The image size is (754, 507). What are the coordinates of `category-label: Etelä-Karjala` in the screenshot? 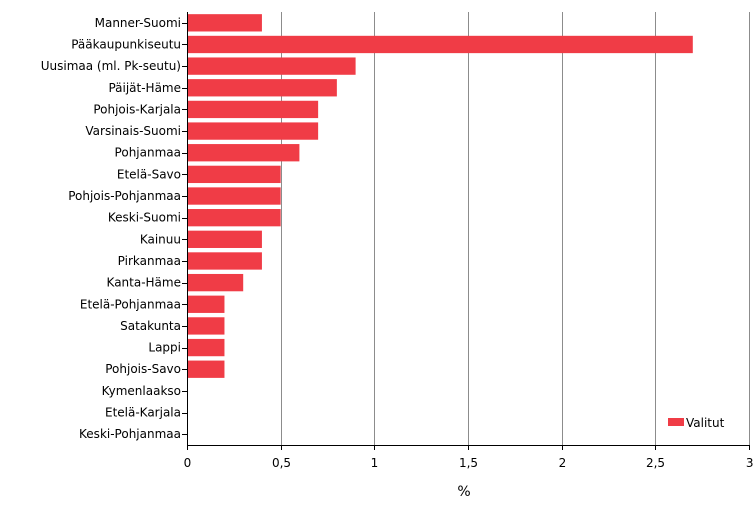 It's located at (143, 413).